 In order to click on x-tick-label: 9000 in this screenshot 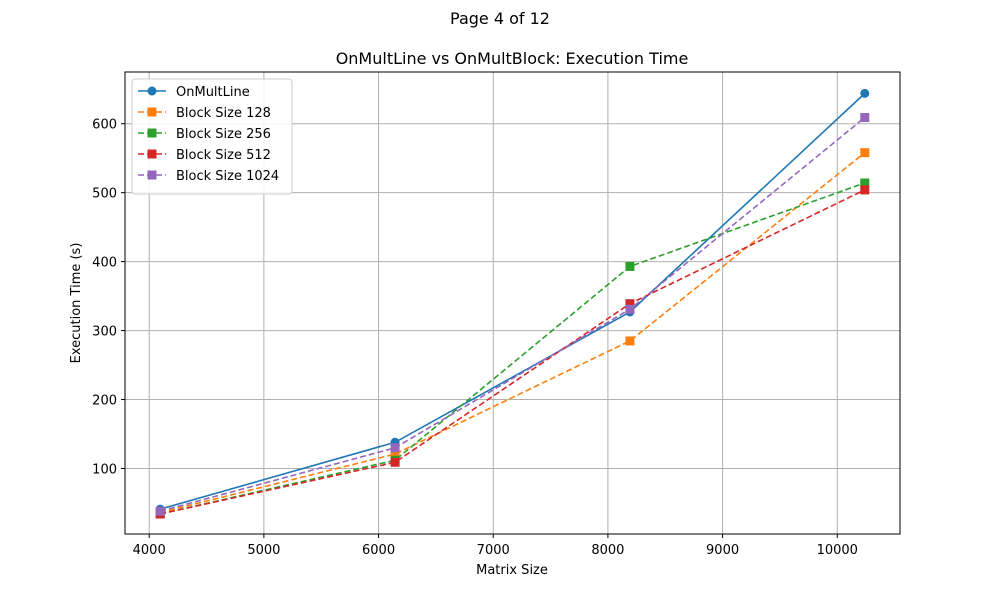, I will do `click(722, 550)`.